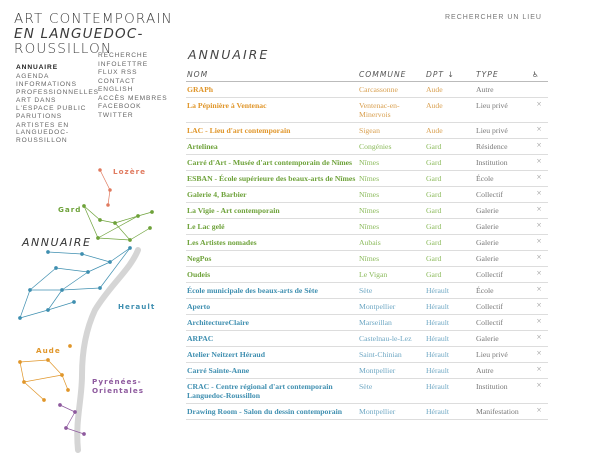  What do you see at coordinates (272, 210) in the screenshot?
I see `entry-name-link: La Vigie - Art contemporain` at bounding box center [272, 210].